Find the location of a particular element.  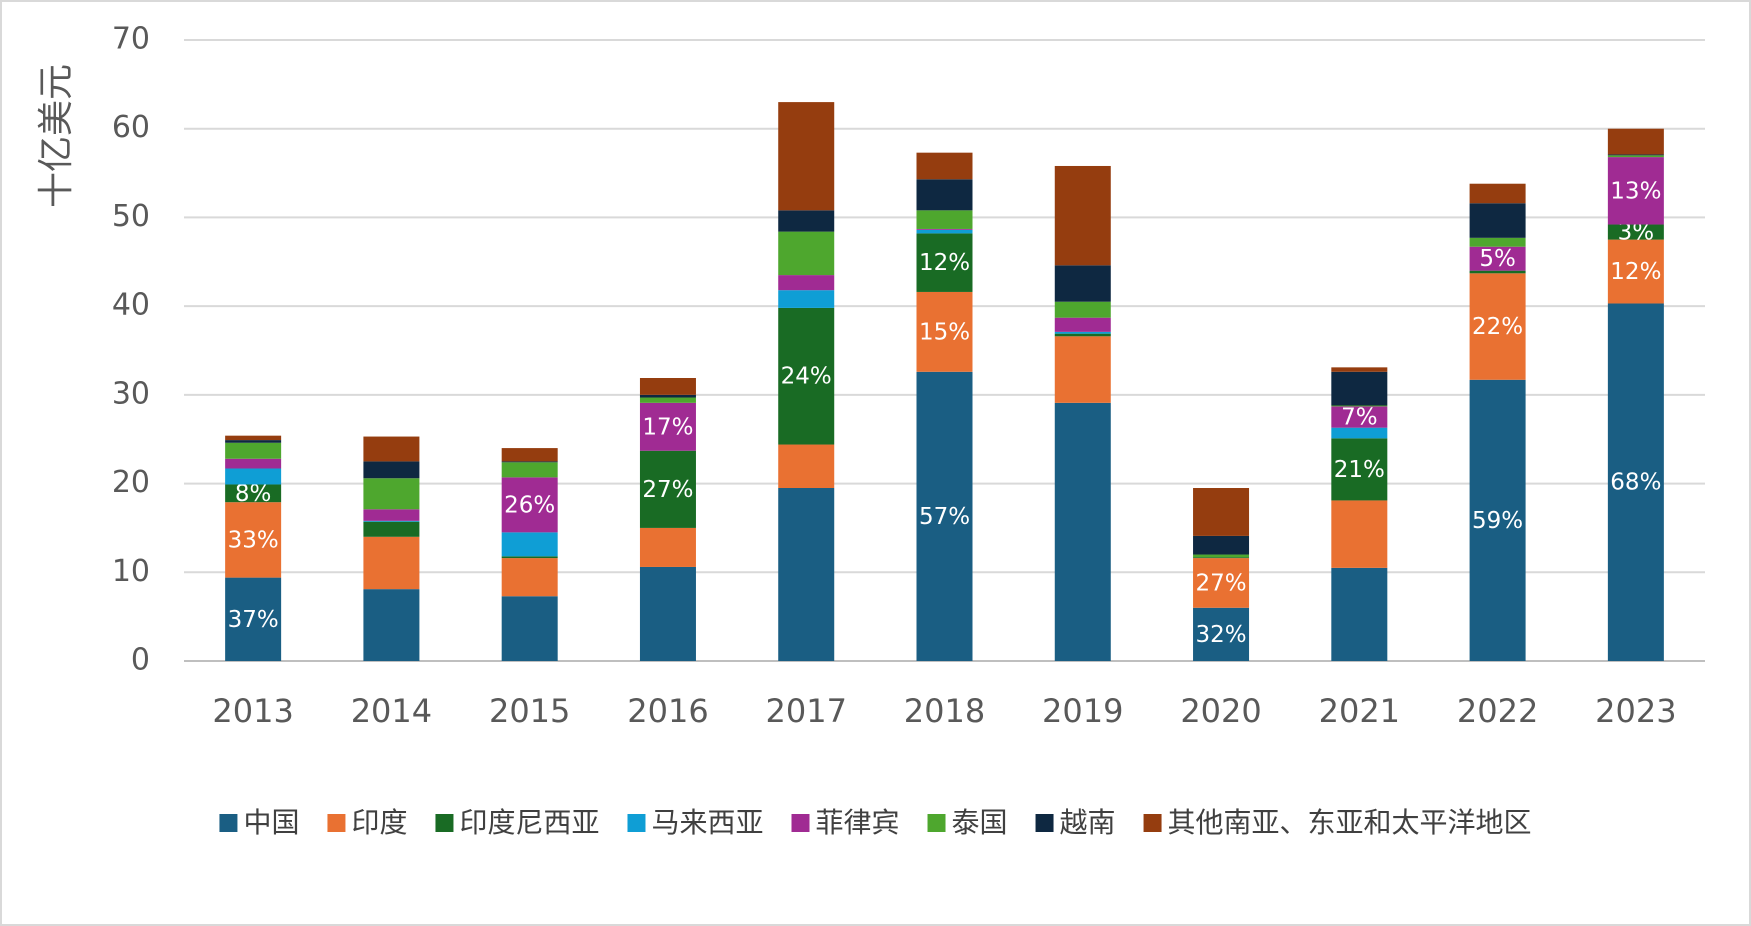

data-label: 24% is located at coordinates (806, 377).